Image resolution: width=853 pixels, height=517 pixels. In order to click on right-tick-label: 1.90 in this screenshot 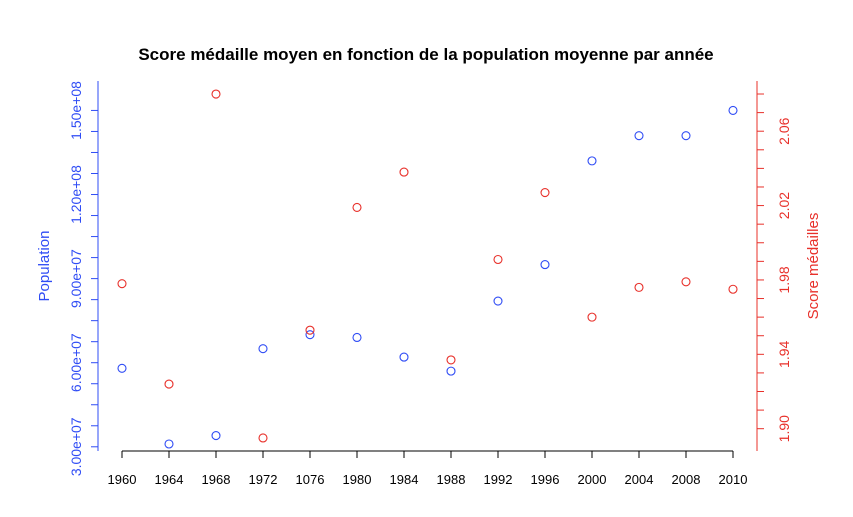, I will do `click(784, 428)`.